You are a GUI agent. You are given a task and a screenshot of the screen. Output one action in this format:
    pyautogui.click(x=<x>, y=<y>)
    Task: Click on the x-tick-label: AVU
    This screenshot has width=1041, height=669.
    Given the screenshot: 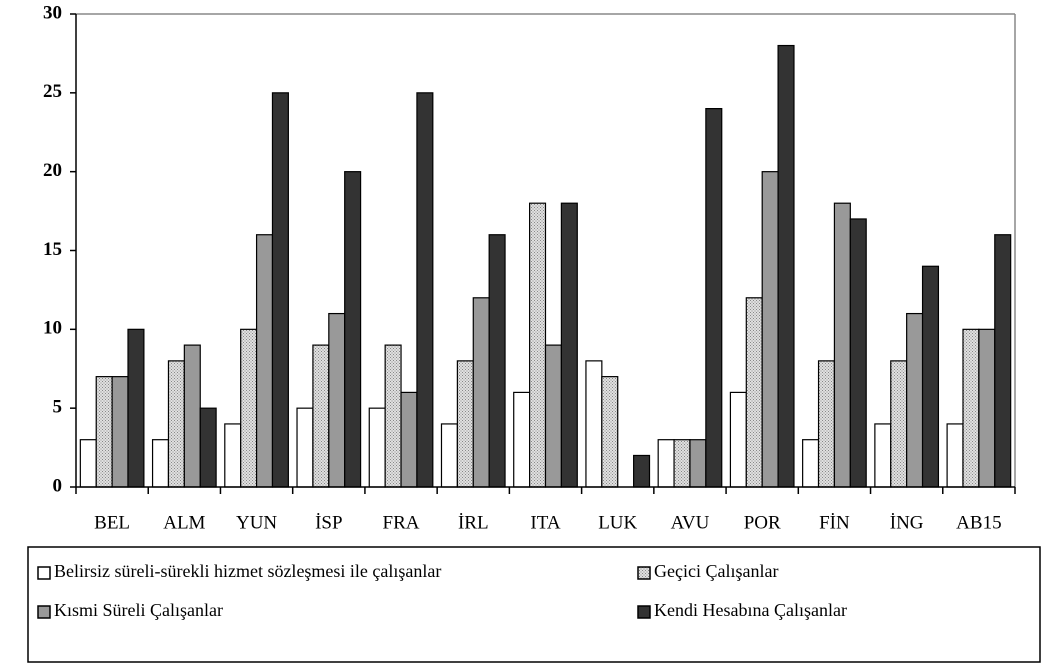 What is the action you would take?
    pyautogui.click(x=690, y=522)
    